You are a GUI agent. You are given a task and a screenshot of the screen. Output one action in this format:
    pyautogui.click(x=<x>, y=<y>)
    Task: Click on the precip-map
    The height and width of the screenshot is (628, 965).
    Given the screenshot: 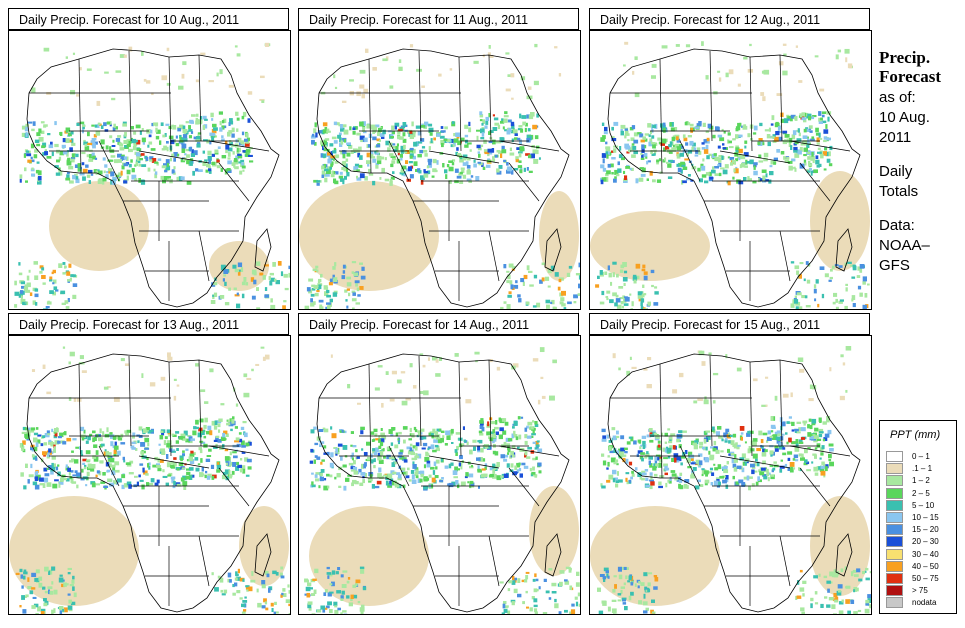 What is the action you would take?
    pyautogui.click(x=439, y=475)
    